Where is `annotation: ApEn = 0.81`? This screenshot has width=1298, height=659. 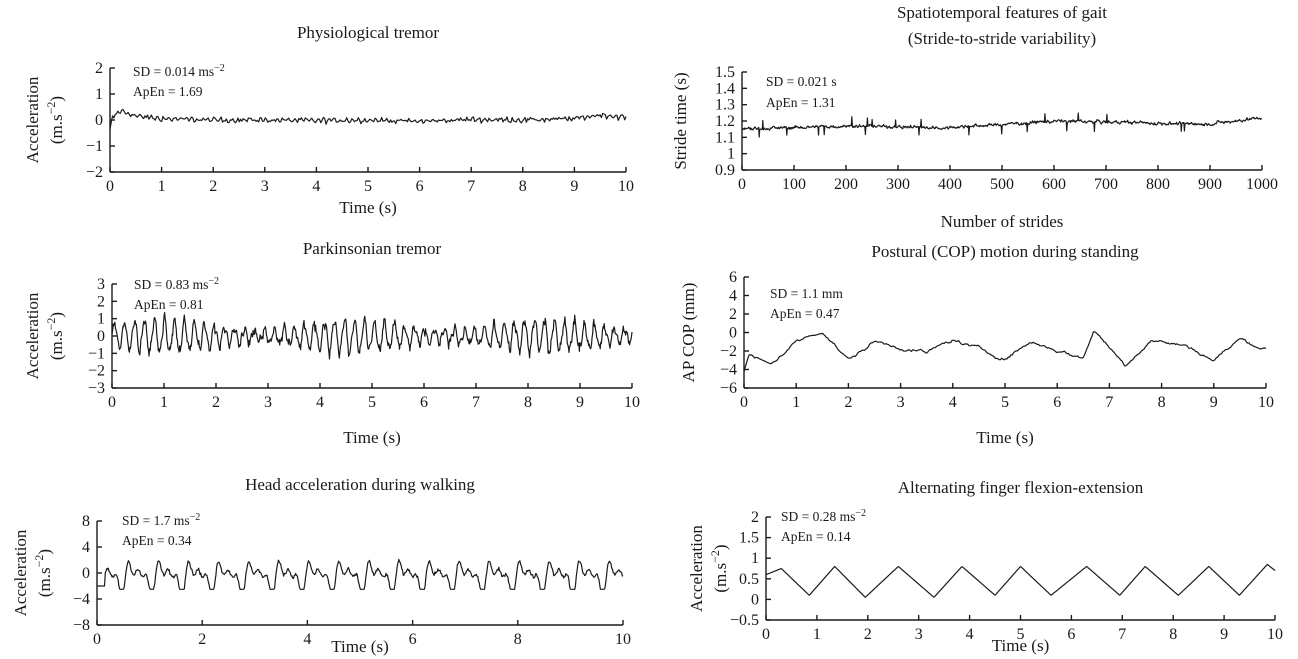 annotation: ApEn = 0.81 is located at coordinates (168, 304).